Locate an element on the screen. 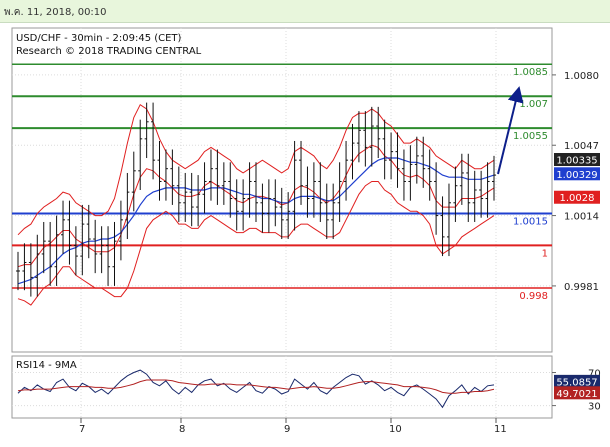  y-tick-label: 1.0080 is located at coordinates (581, 76).